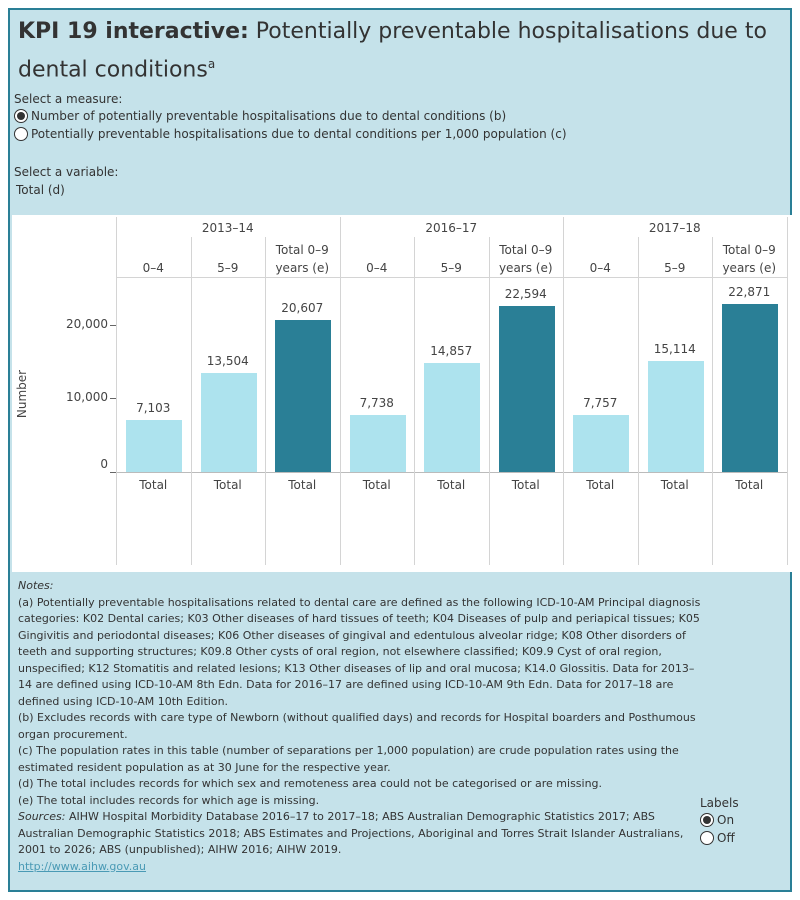 The width and height of the screenshot is (800, 900). Describe the element at coordinates (302, 308) in the screenshot. I see `data-label: 20,607` at that location.